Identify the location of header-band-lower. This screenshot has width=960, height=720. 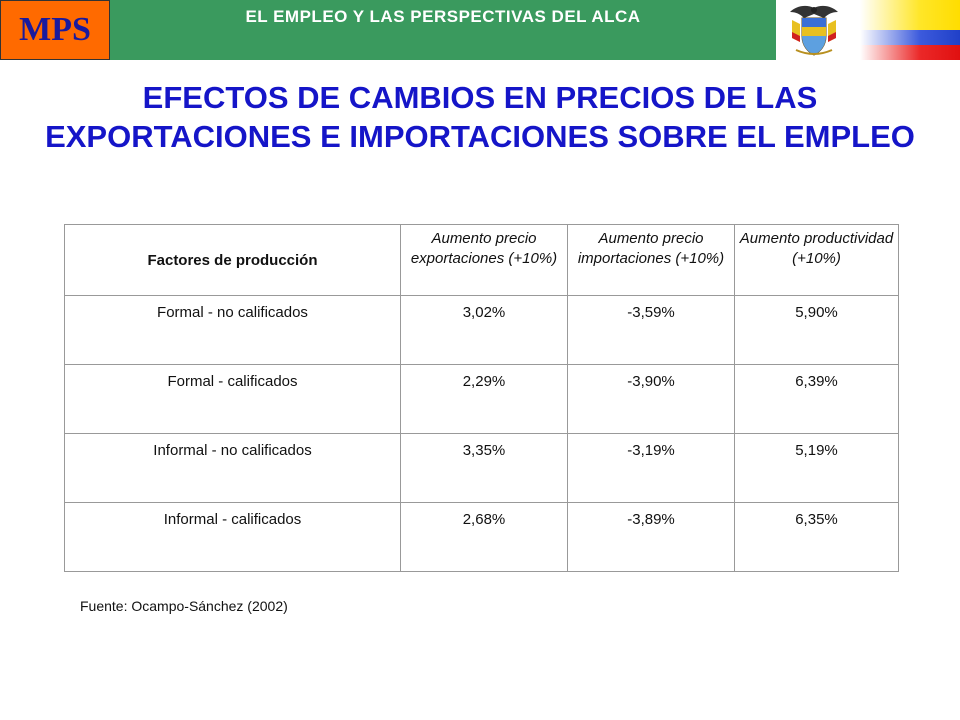
(443, 47).